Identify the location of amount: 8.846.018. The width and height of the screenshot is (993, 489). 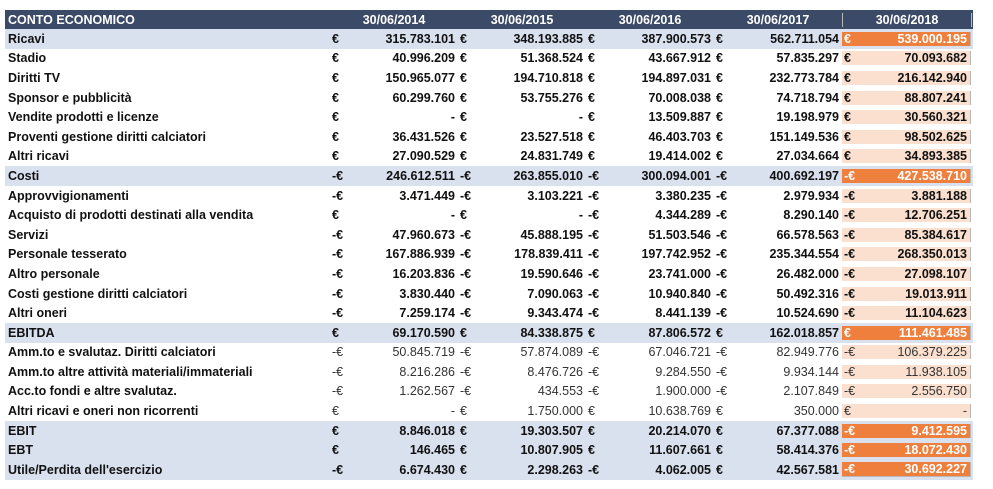
(427, 430).